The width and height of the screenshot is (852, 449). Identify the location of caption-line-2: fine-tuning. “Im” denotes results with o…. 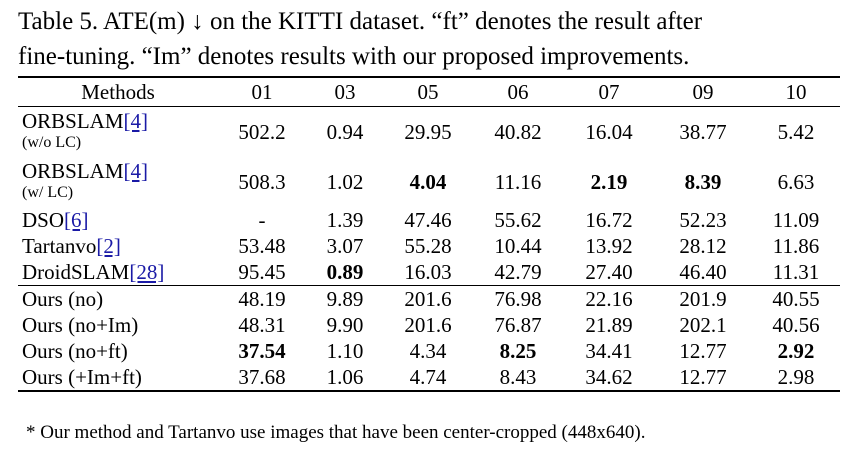
(354, 56).